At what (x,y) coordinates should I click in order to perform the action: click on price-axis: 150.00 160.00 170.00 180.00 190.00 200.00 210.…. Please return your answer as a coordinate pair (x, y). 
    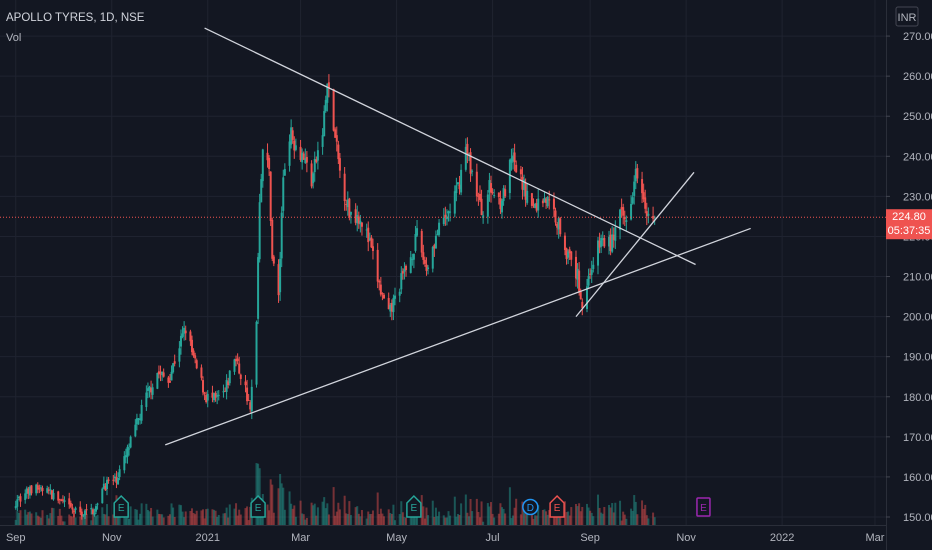
    Looking at the image, I should click on (909, 275).